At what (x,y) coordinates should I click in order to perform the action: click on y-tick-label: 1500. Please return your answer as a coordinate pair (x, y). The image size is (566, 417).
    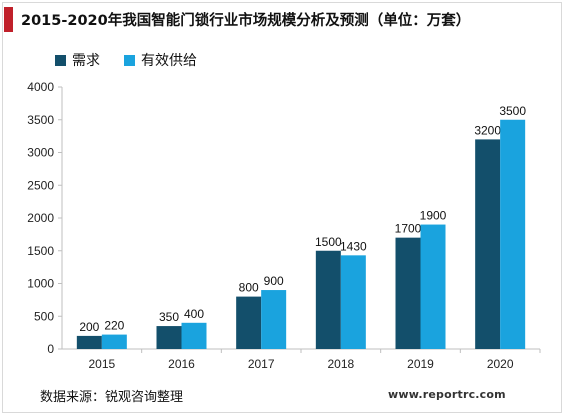
    Looking at the image, I should click on (40, 251).